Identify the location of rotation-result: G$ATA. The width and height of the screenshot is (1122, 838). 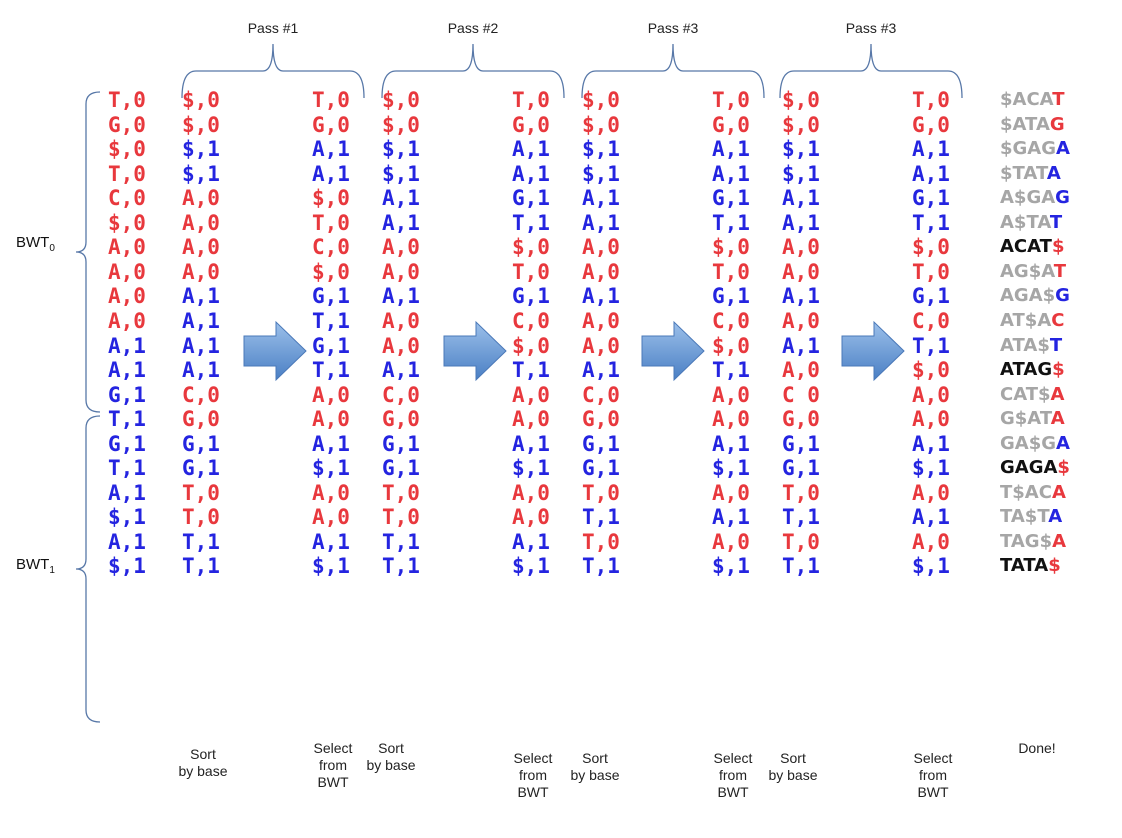
(1032, 419).